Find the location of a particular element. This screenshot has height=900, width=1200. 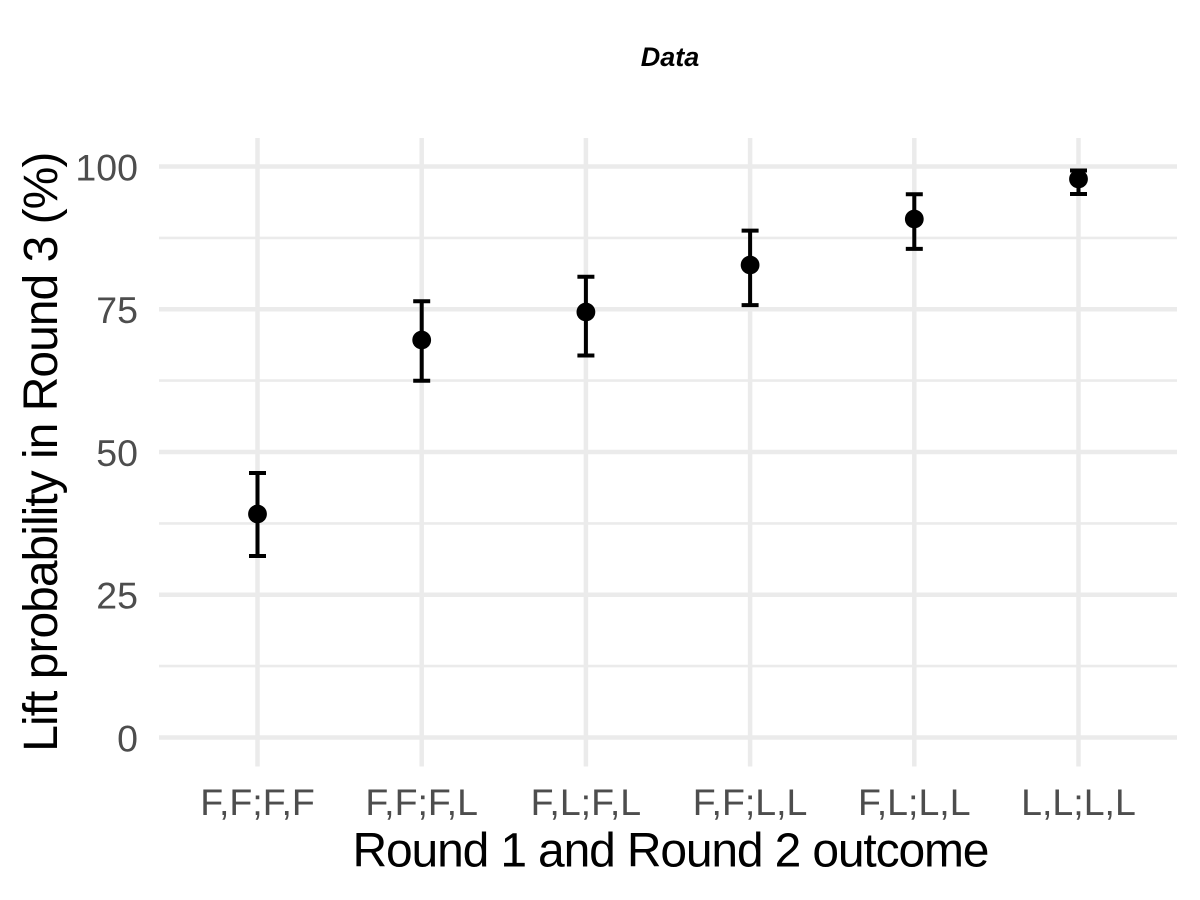

svg-text: L,L;L,L is located at coordinates (1078, 802).